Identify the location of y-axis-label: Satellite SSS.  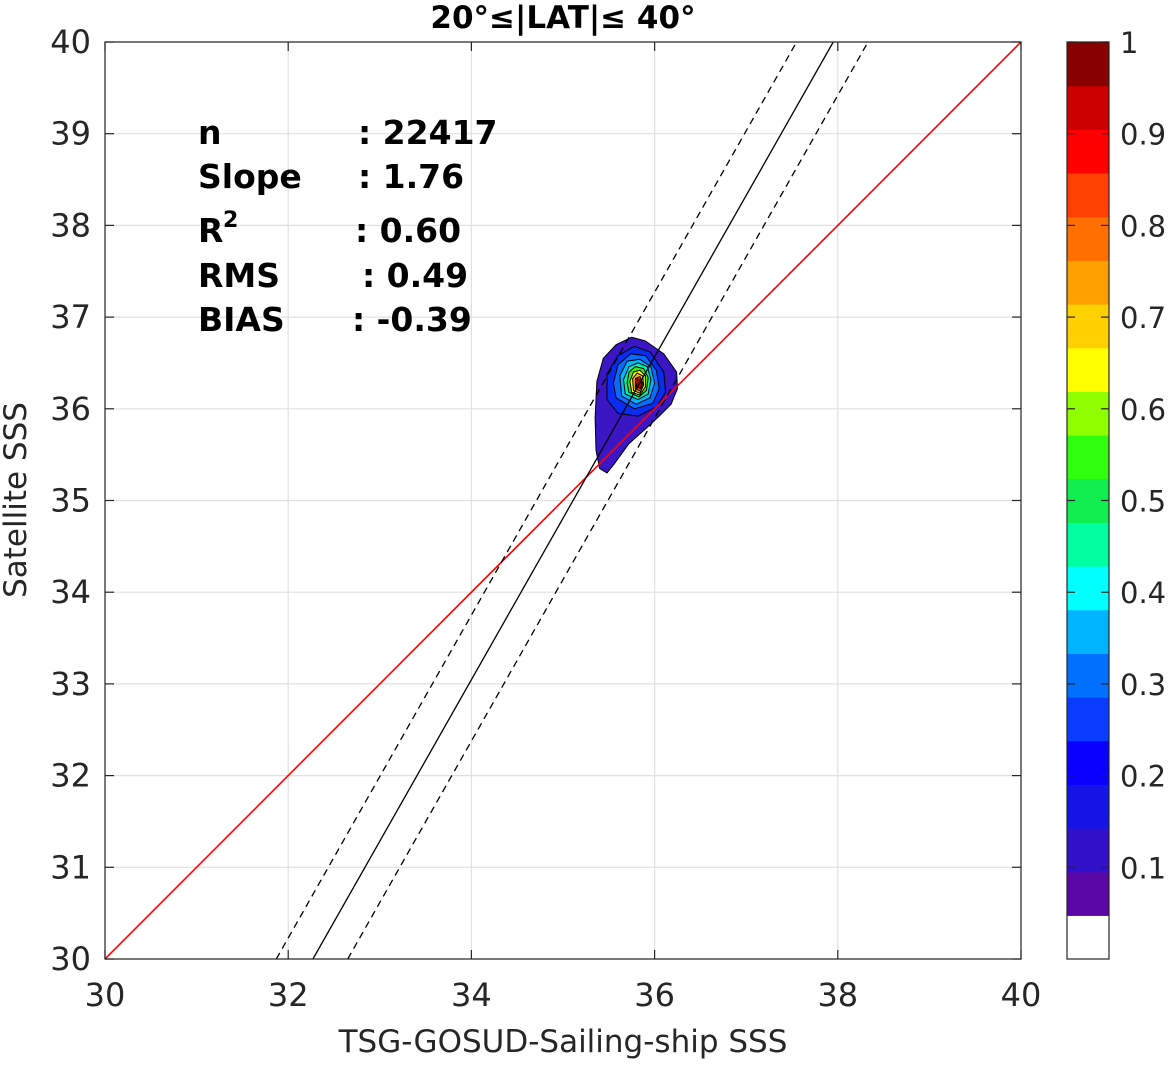
(17, 500).